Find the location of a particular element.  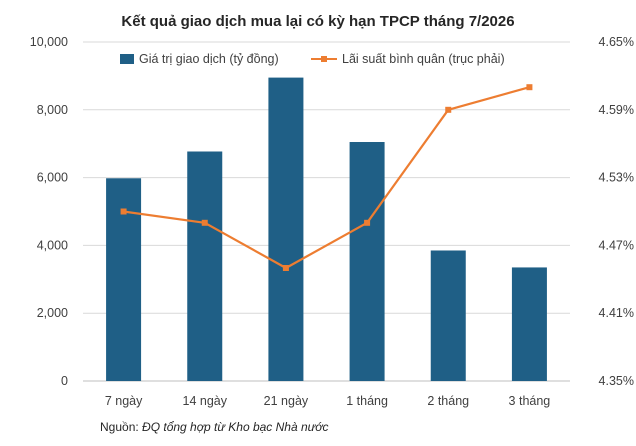

y-left-tick-label: 4,000 is located at coordinates (52, 245).